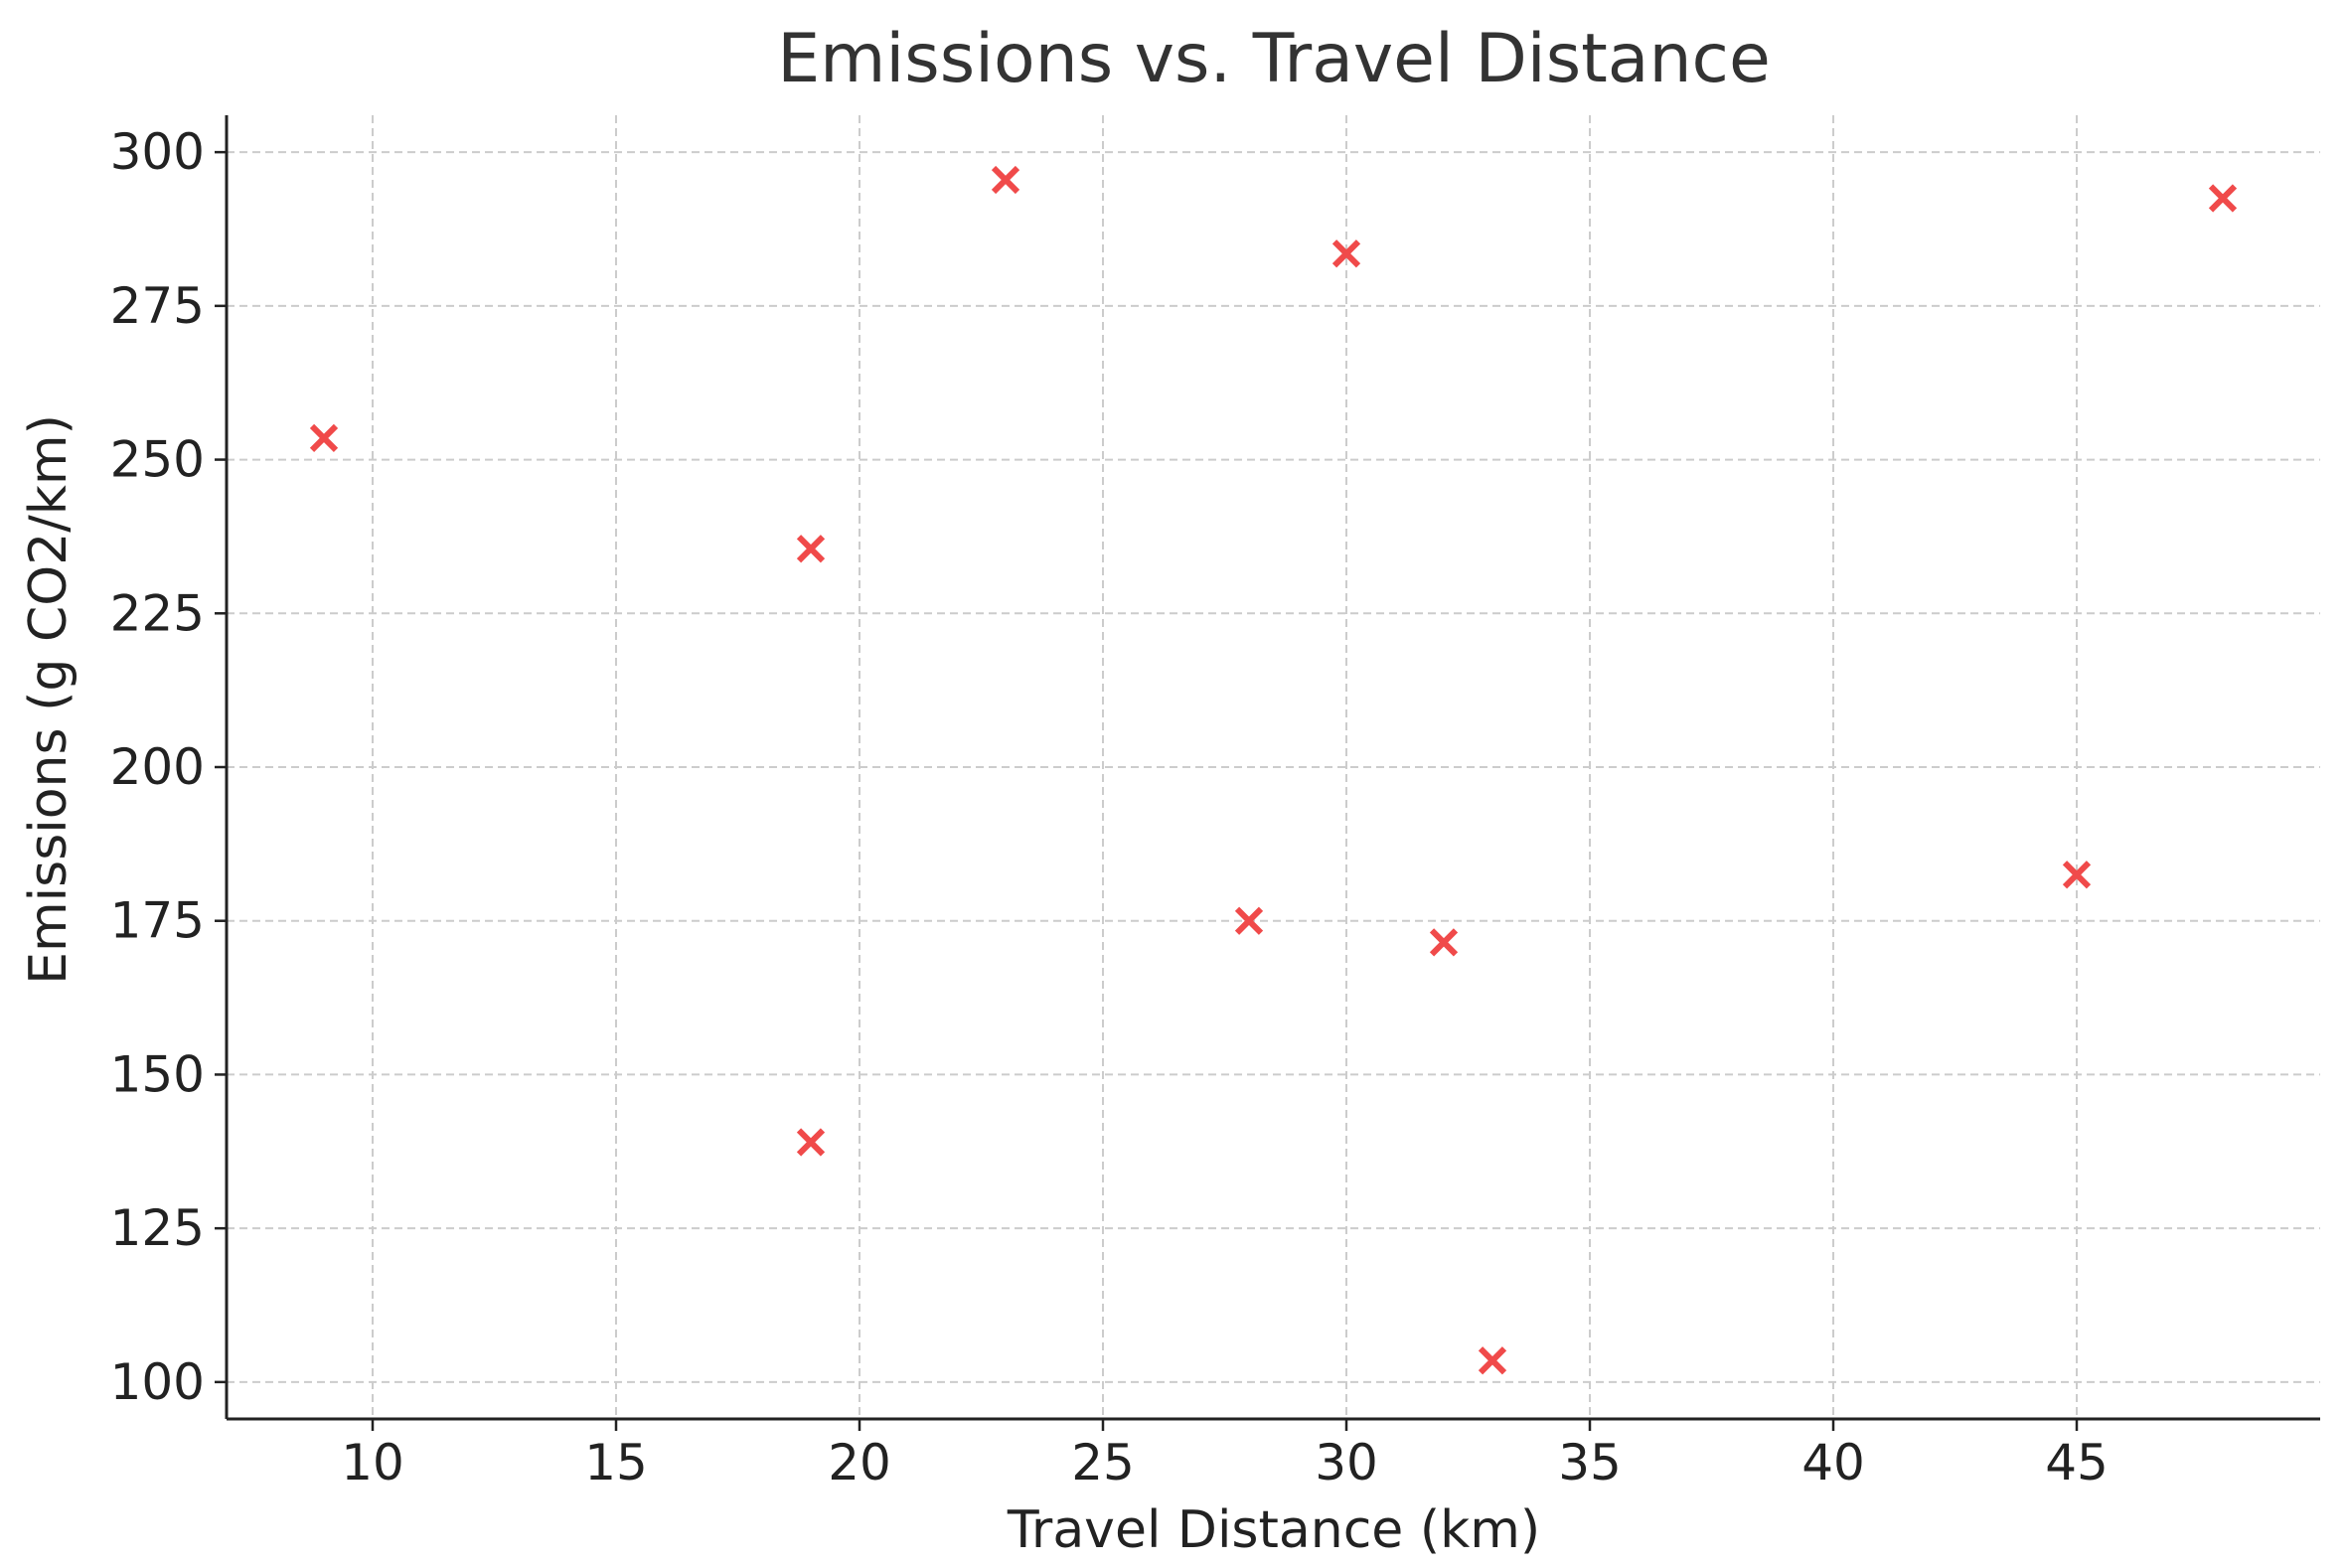 This screenshot has width=2347, height=1568. What do you see at coordinates (1590, 1462) in the screenshot?
I see `x-tick-label: 35` at bounding box center [1590, 1462].